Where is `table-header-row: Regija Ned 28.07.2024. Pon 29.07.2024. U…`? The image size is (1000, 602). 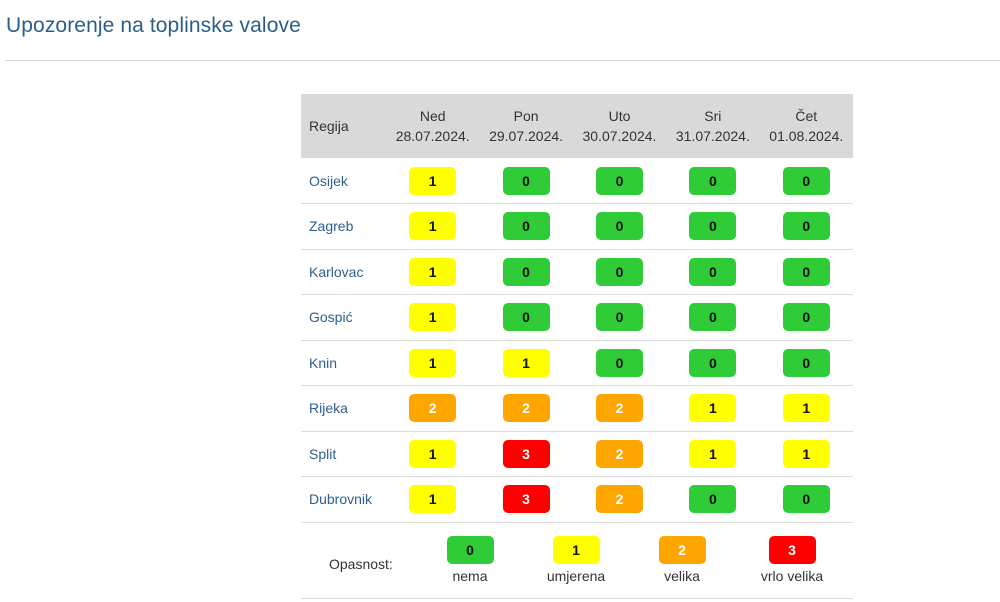
table-header-row: Regija Ned 28.07.2024. Pon 29.07.2024. U… is located at coordinates (577, 126).